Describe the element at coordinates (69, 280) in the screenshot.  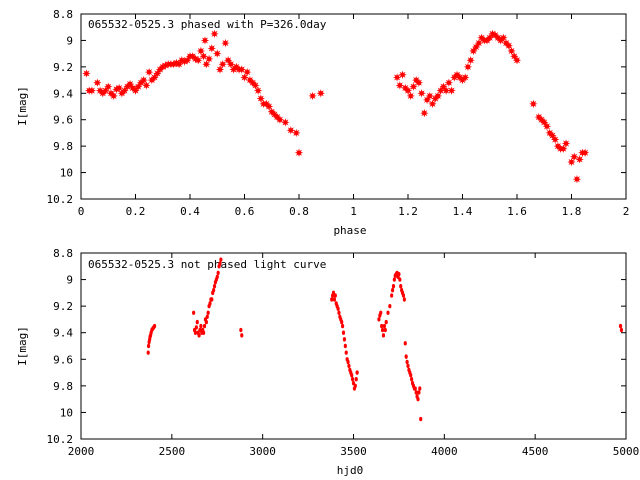
I see `y-tick-label-unphased: 9` at that location.